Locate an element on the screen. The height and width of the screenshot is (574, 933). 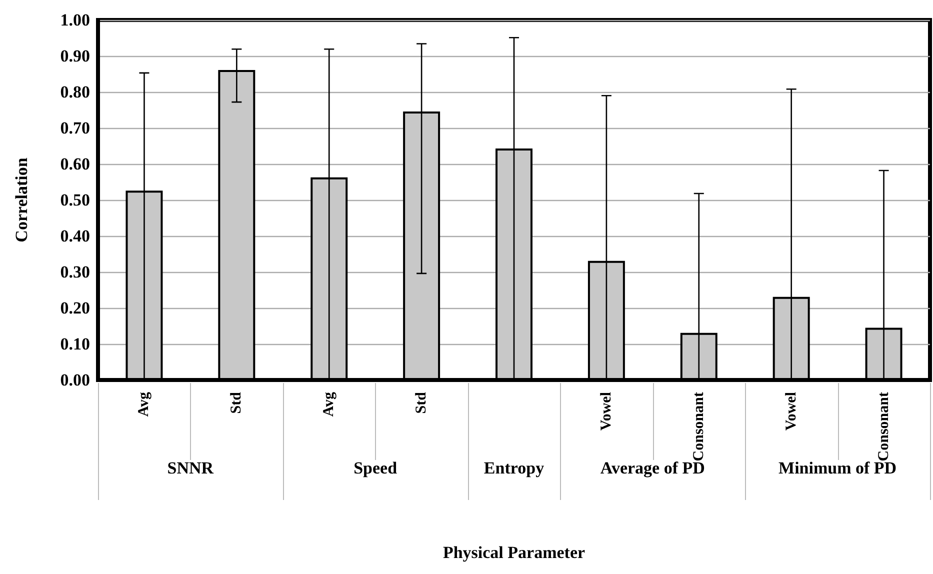
text: SNNR is located at coordinates (190, 468).